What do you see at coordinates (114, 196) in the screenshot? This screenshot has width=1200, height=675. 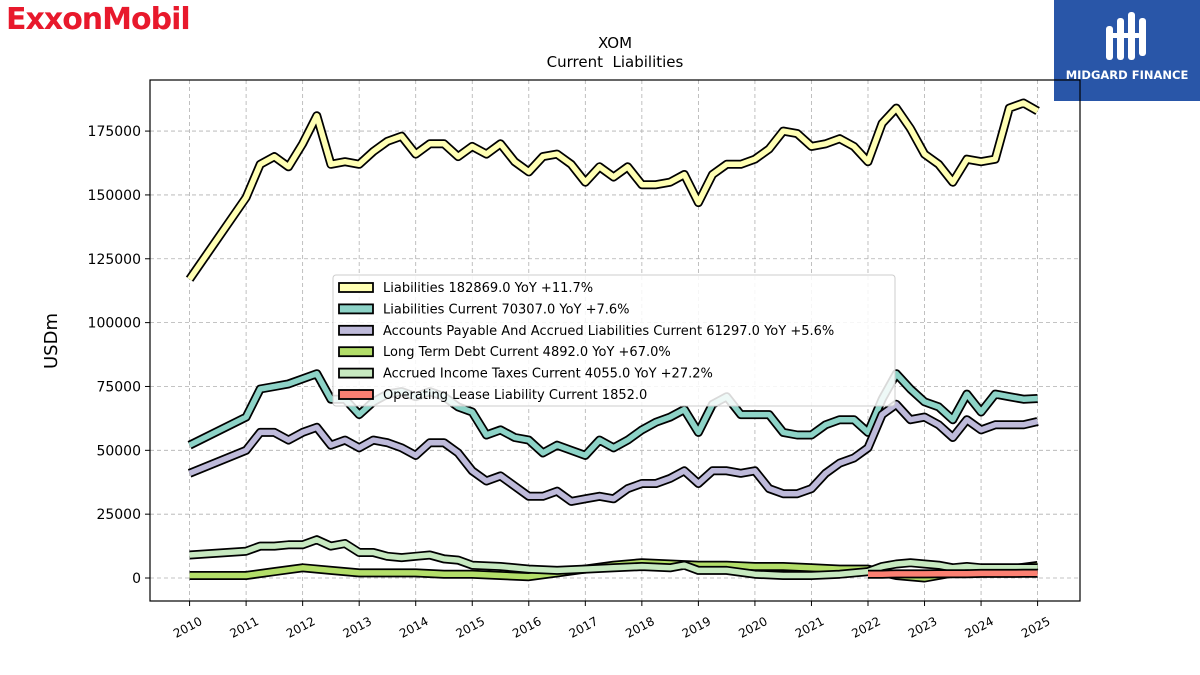 I see `y-tick-label: 150000` at bounding box center [114, 196].